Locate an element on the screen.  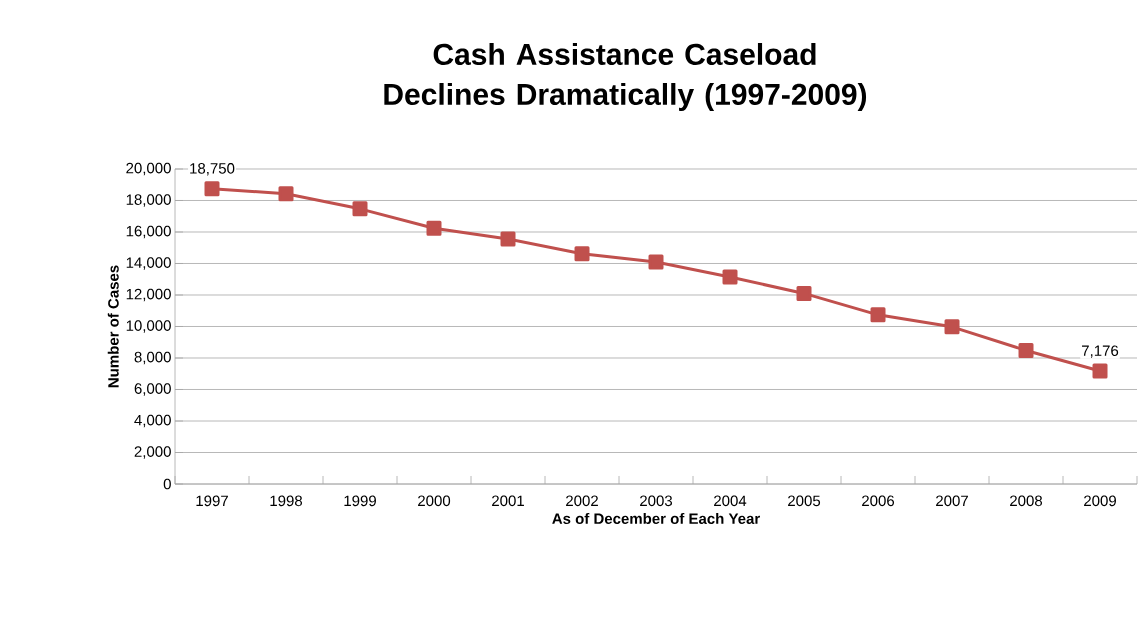
x-tick-label: 2008 is located at coordinates (1026, 501).